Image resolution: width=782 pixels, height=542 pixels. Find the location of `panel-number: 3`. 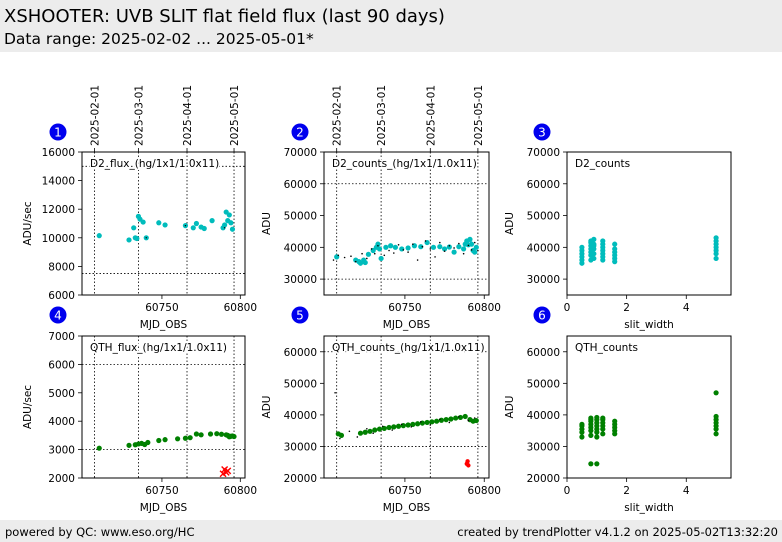

panel-number: 3 is located at coordinates (542, 133).